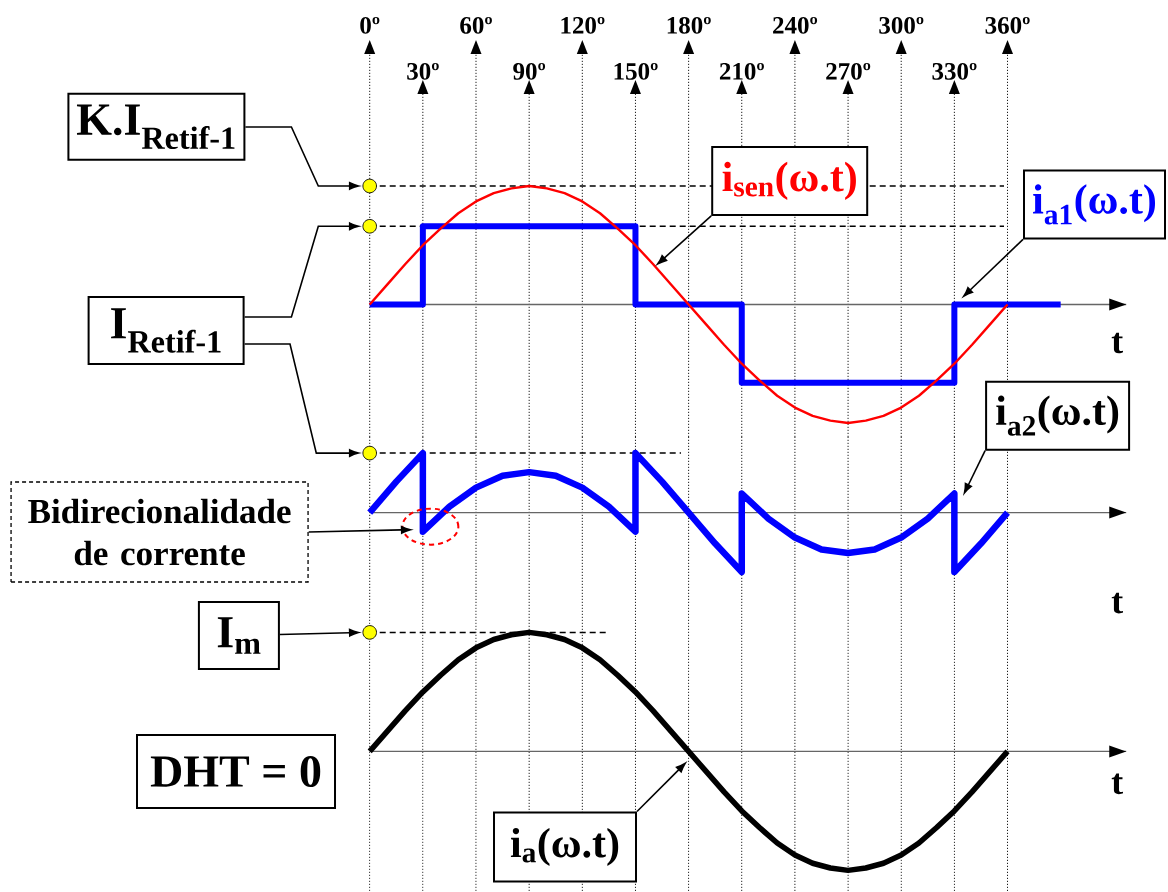 This screenshot has height=892, width=1168. I want to click on text: DHT = 0, so click(235, 771).